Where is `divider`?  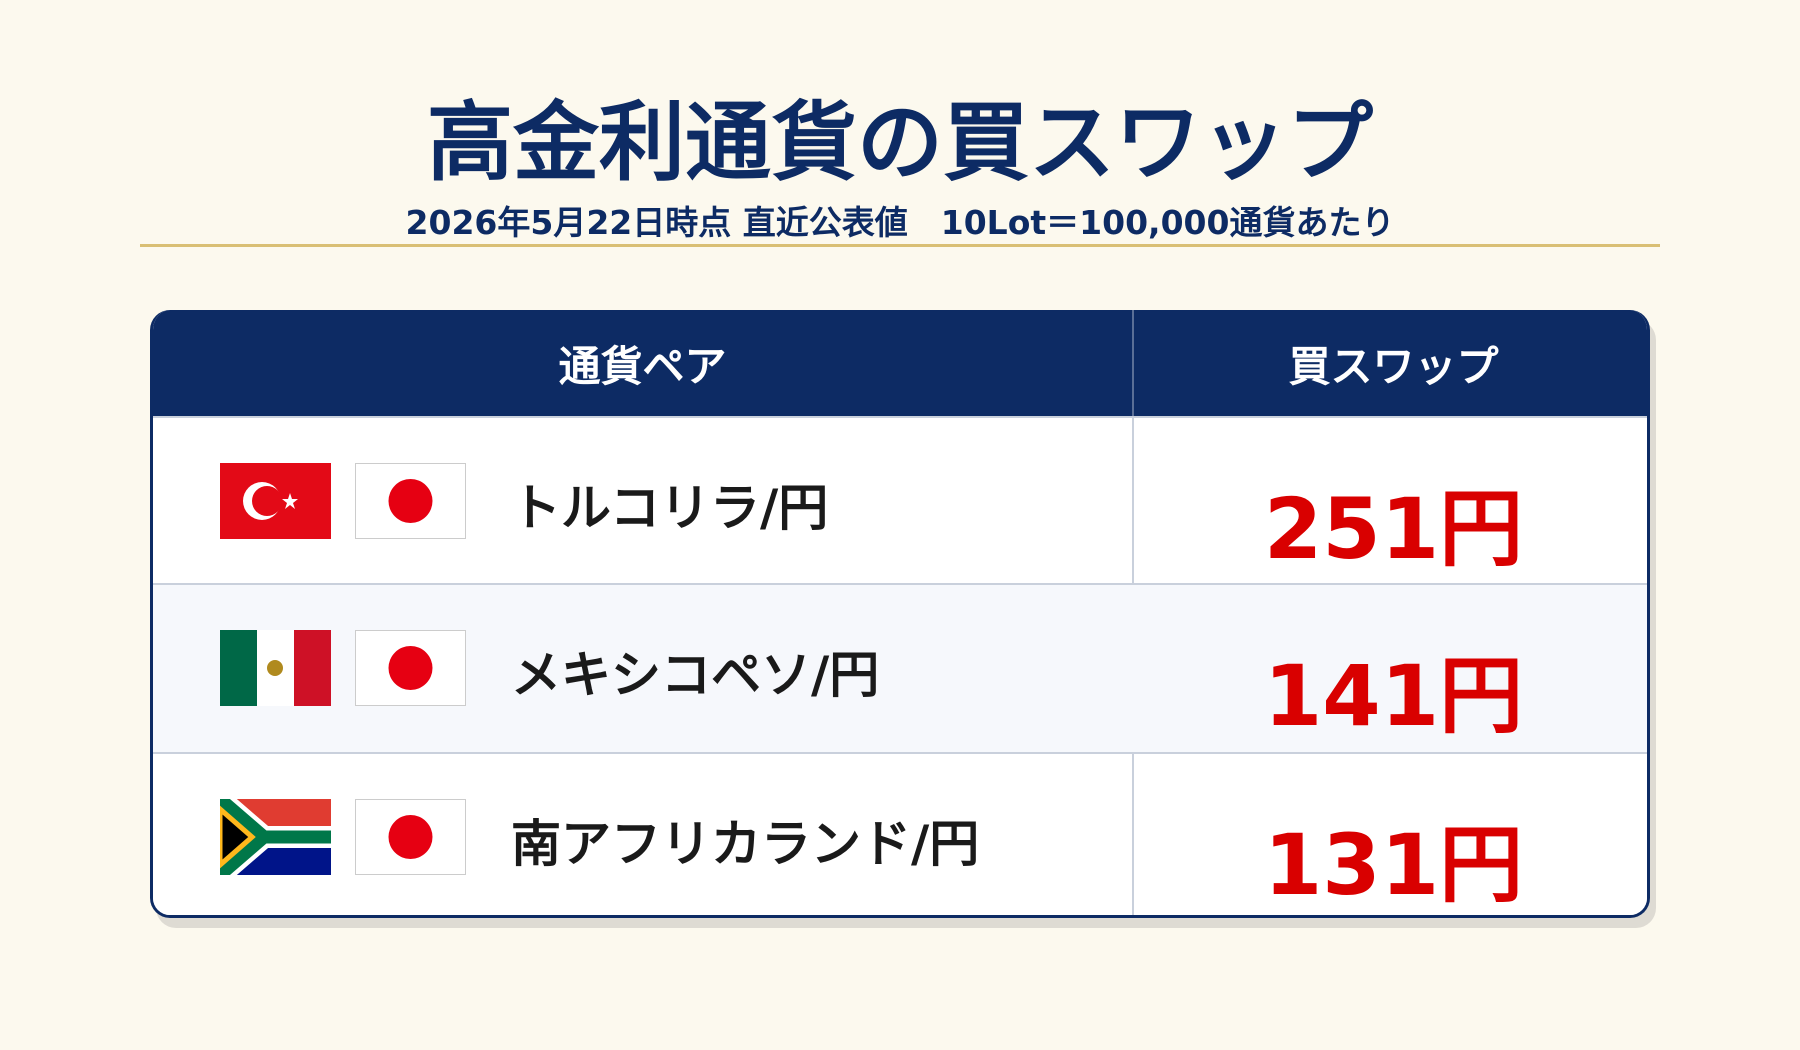 divider is located at coordinates (900, 245).